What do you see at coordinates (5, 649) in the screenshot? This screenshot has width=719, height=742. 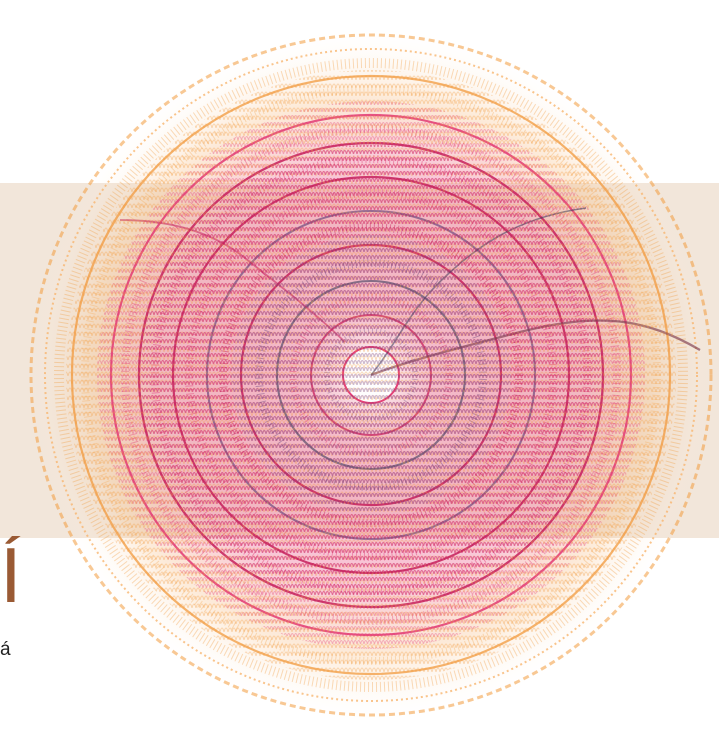 I see `caption-letter: á` at bounding box center [5, 649].